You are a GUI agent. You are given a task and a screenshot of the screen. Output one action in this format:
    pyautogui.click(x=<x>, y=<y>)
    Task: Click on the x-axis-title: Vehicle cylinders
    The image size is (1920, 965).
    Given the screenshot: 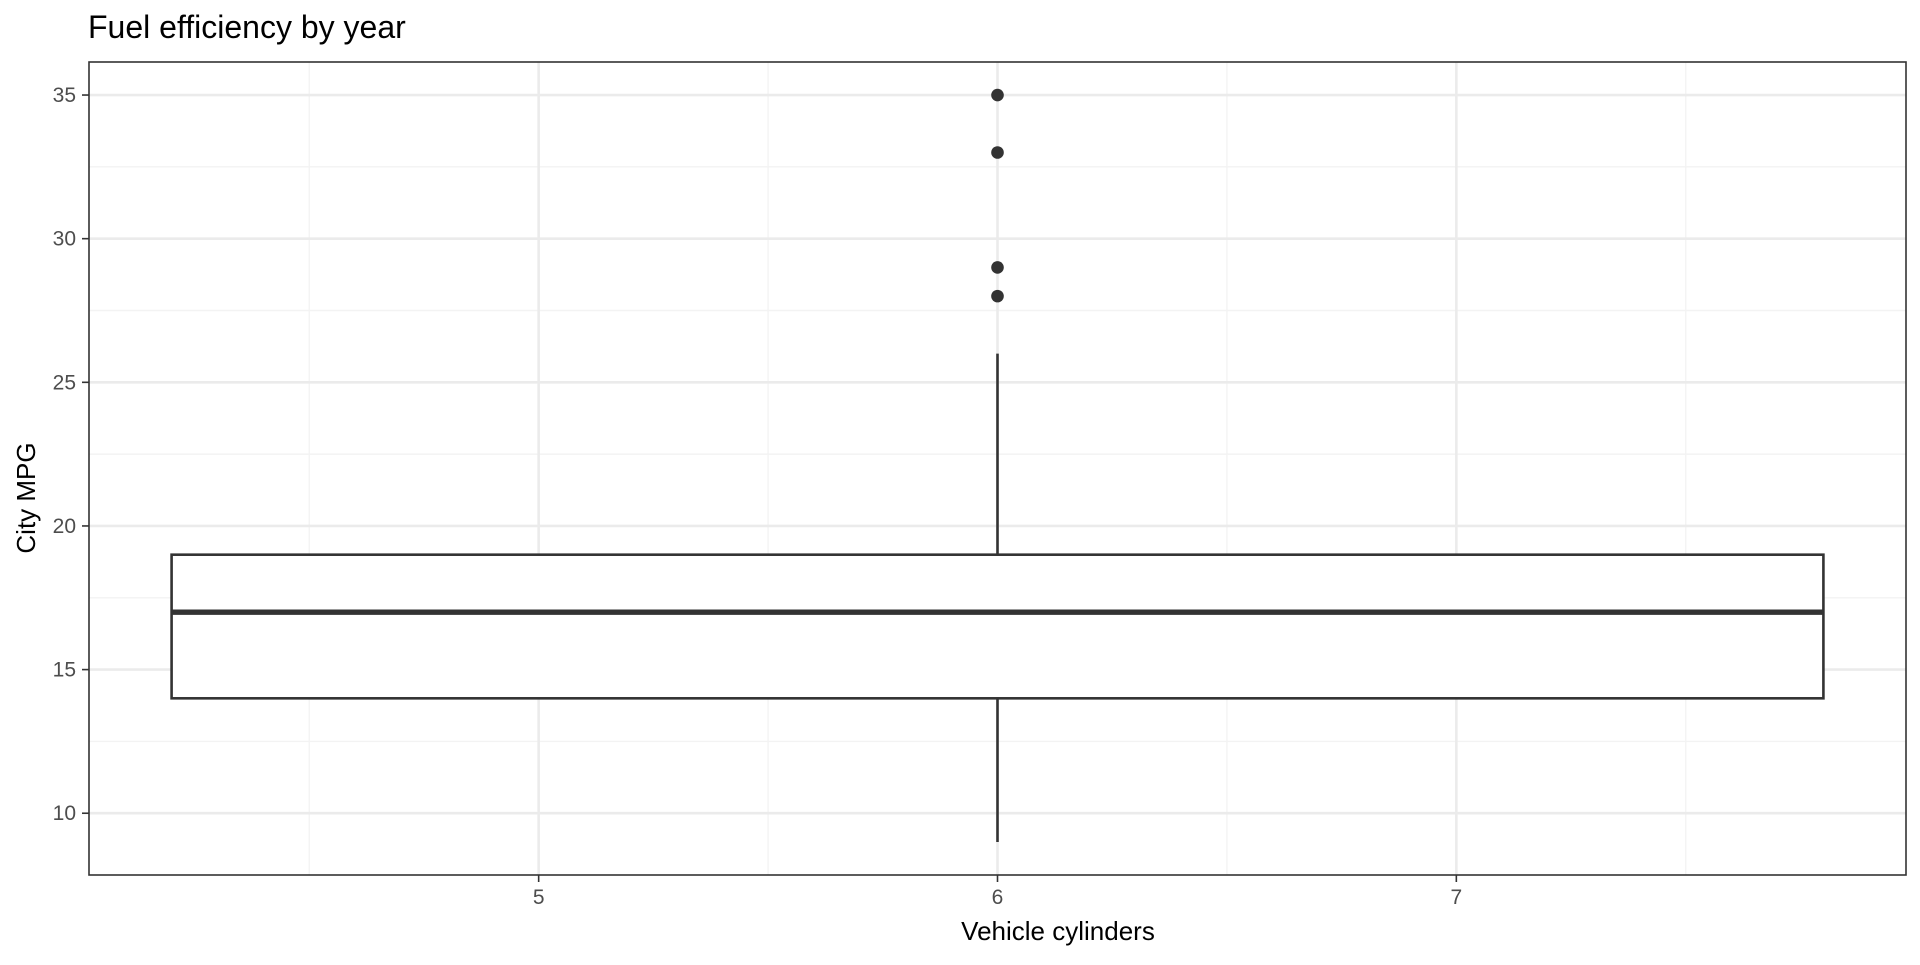 What is the action you would take?
    pyautogui.click(x=1058, y=931)
    